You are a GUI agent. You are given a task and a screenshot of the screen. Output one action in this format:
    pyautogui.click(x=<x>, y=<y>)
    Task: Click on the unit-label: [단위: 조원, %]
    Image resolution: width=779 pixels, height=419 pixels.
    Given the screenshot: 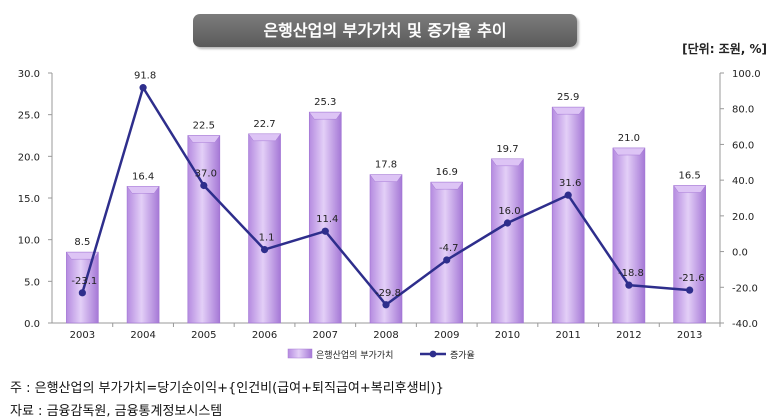 What is the action you would take?
    pyautogui.click(x=724, y=49)
    